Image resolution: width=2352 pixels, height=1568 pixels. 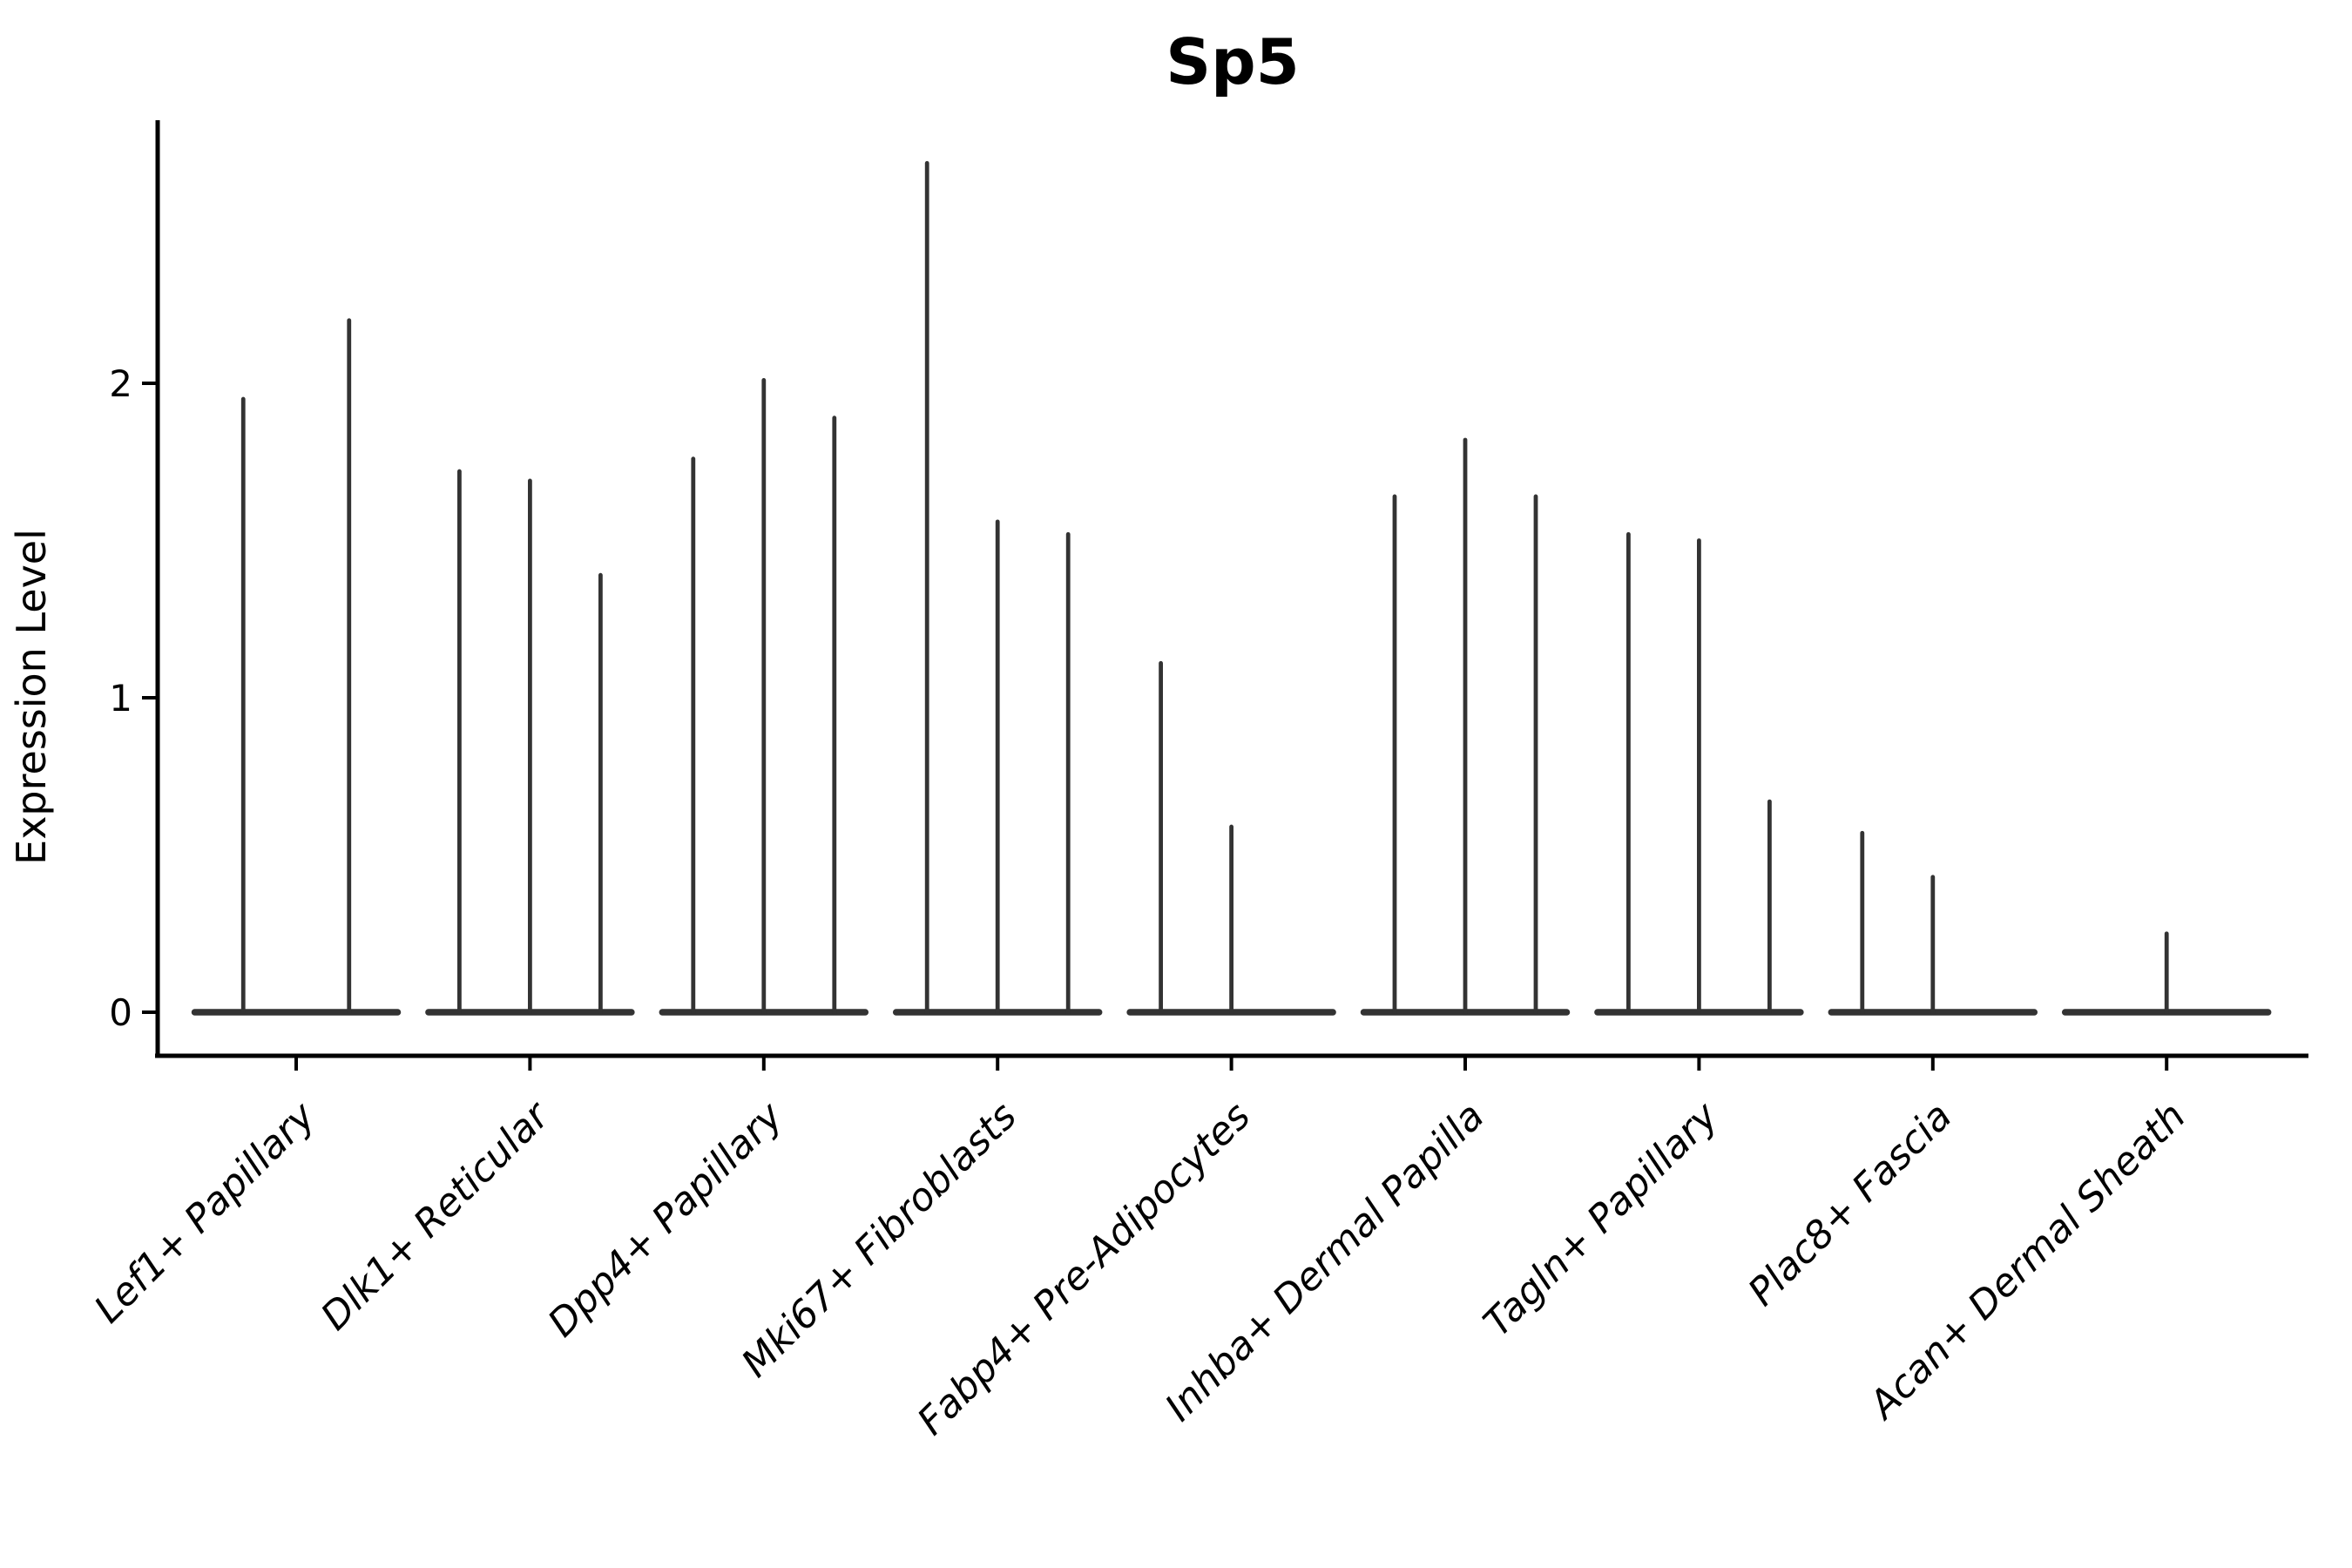 What do you see at coordinates (1850, 1204) in the screenshot?
I see `x-tick-label: Plac8+ Fascia` at bounding box center [1850, 1204].